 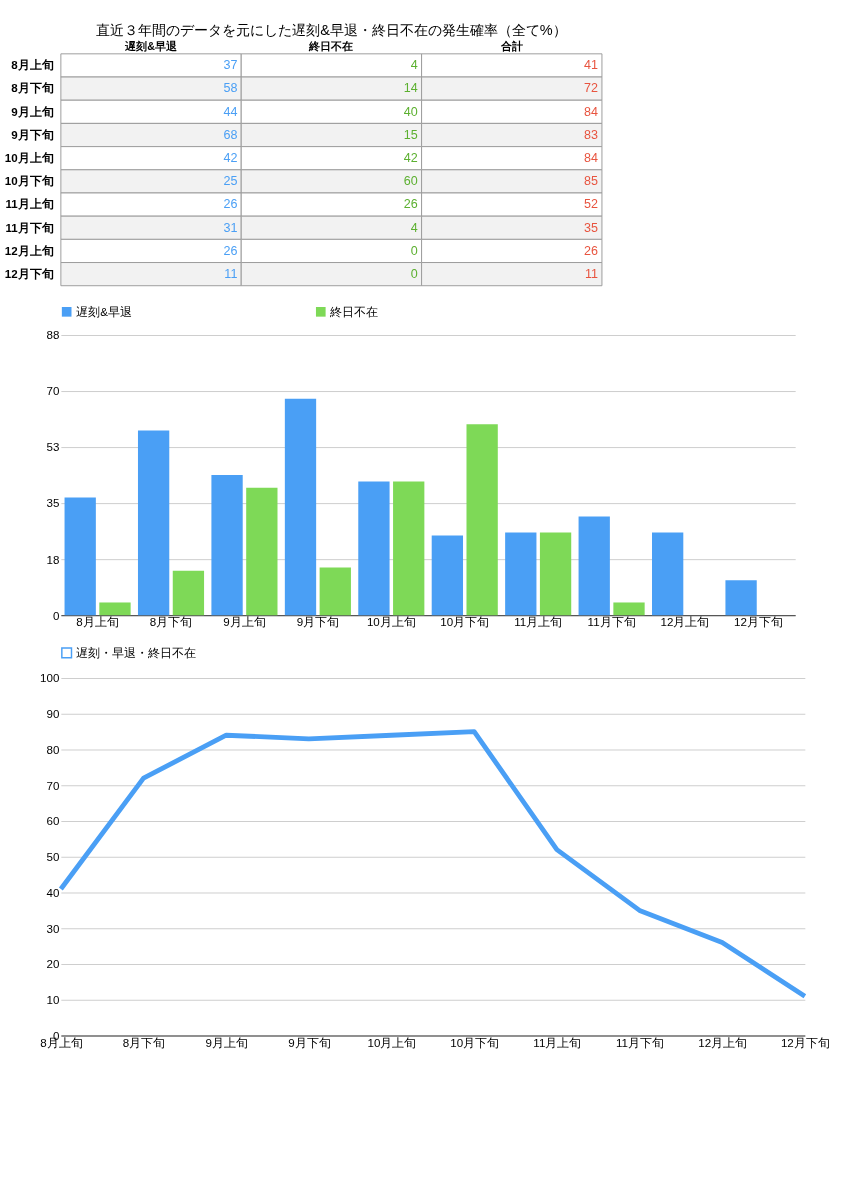 What do you see at coordinates (53, 714) in the screenshot?
I see `y-tick-label: 90` at bounding box center [53, 714].